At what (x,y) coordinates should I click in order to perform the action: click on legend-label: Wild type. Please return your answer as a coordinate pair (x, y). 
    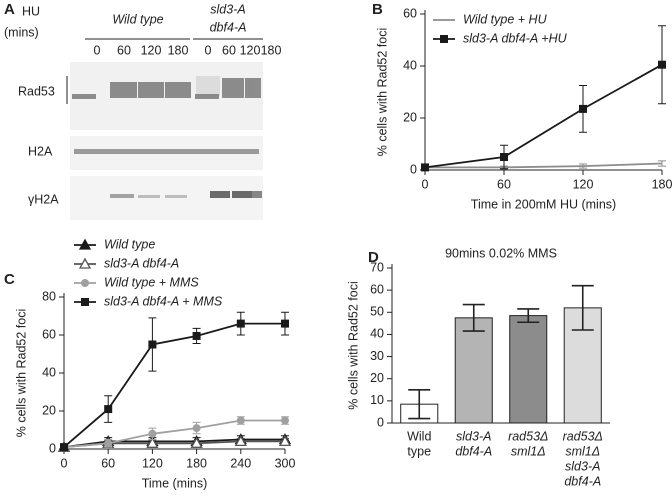
    Looking at the image, I should click on (129, 244).